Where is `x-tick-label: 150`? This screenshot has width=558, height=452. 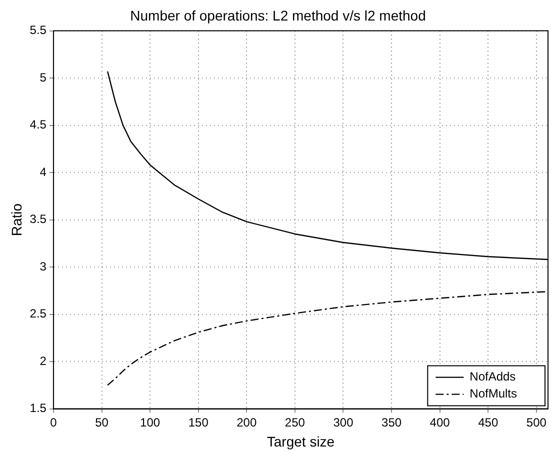 x-tick-label: 150 is located at coordinates (198, 422).